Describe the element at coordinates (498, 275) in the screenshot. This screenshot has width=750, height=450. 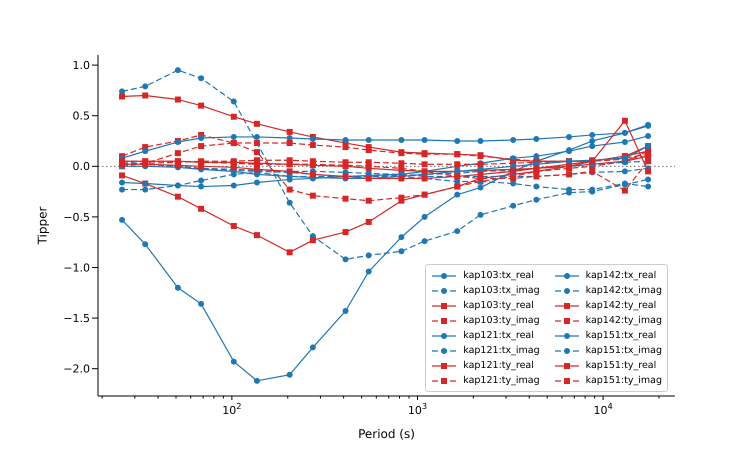
I see `legend-label: kap103:tx_real` at that location.